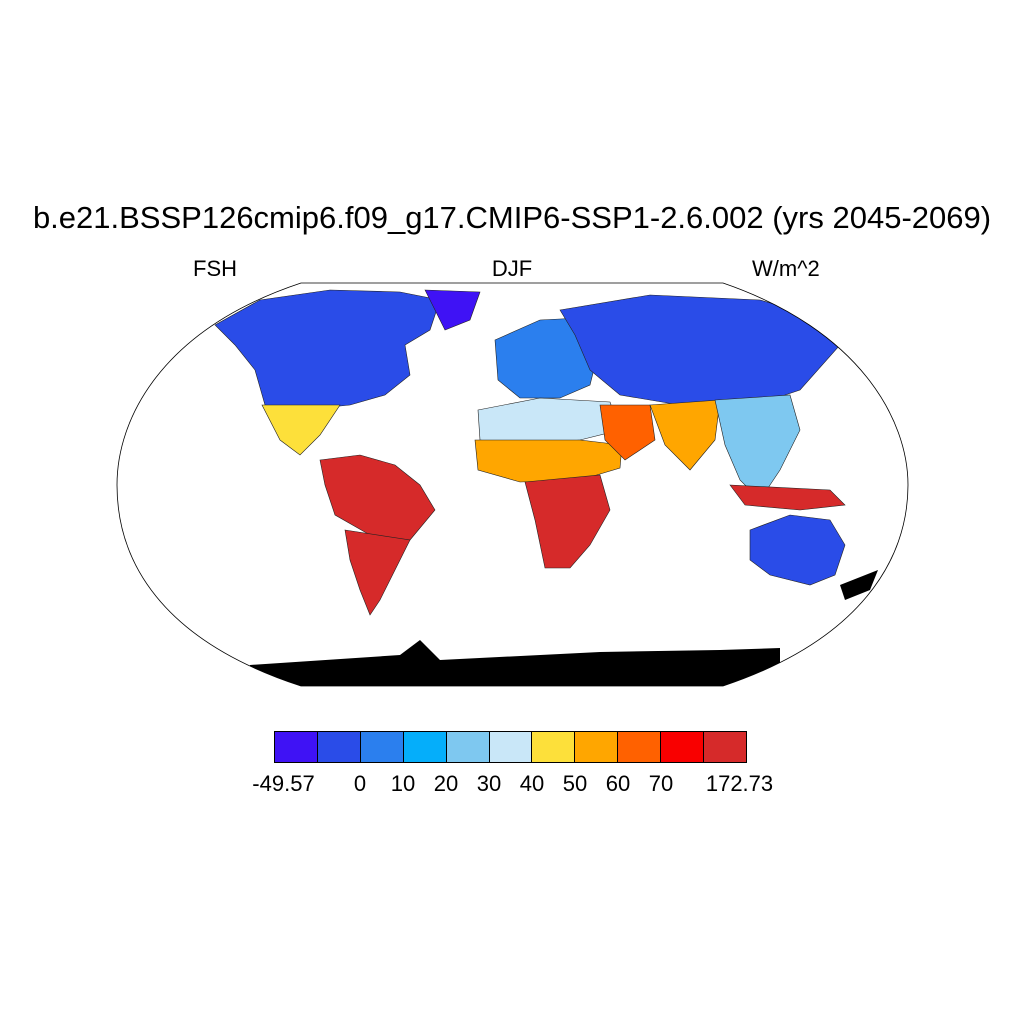 This screenshot has height=1024, width=1024. Describe the element at coordinates (360, 783) in the screenshot. I see `colorbar-tick-label: 0` at that location.